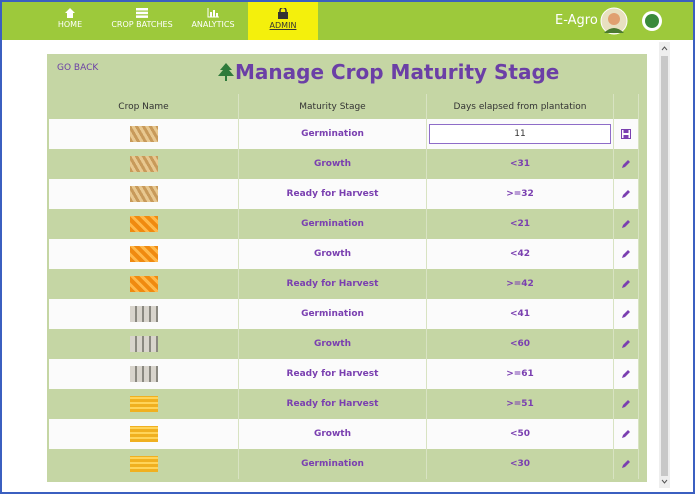 Image resolution: width=695 pixels, height=494 pixels. I want to click on days-cell: <42, so click(520, 254).